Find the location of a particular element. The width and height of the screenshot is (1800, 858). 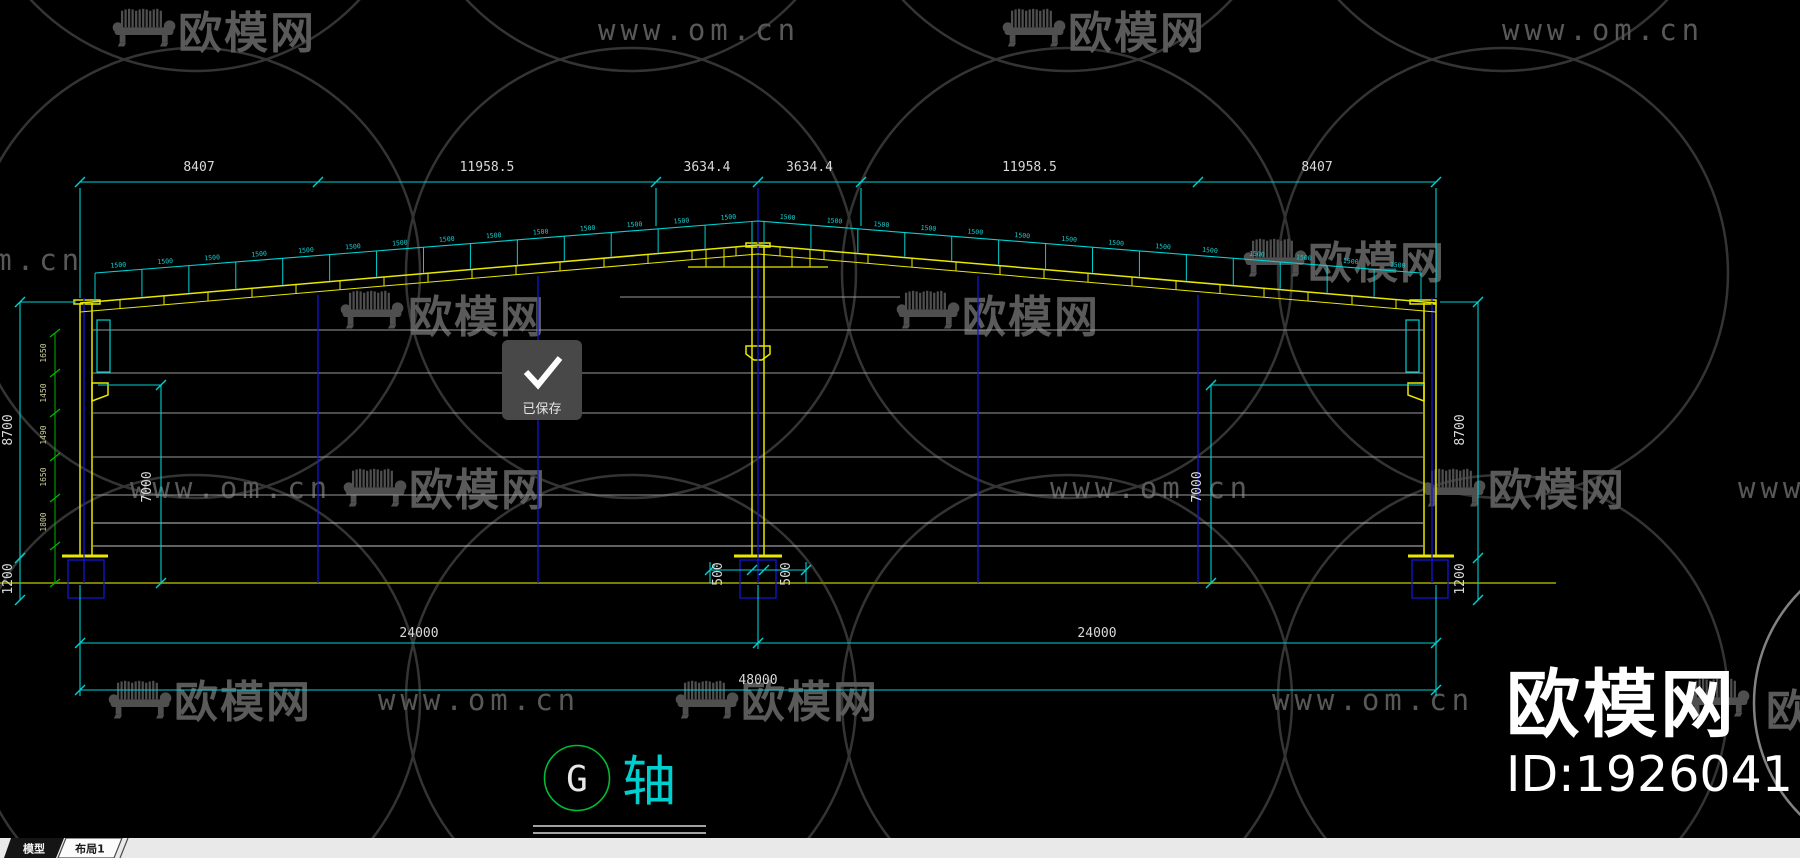

girt-dim-label: 1650 is located at coordinates (43, 476).